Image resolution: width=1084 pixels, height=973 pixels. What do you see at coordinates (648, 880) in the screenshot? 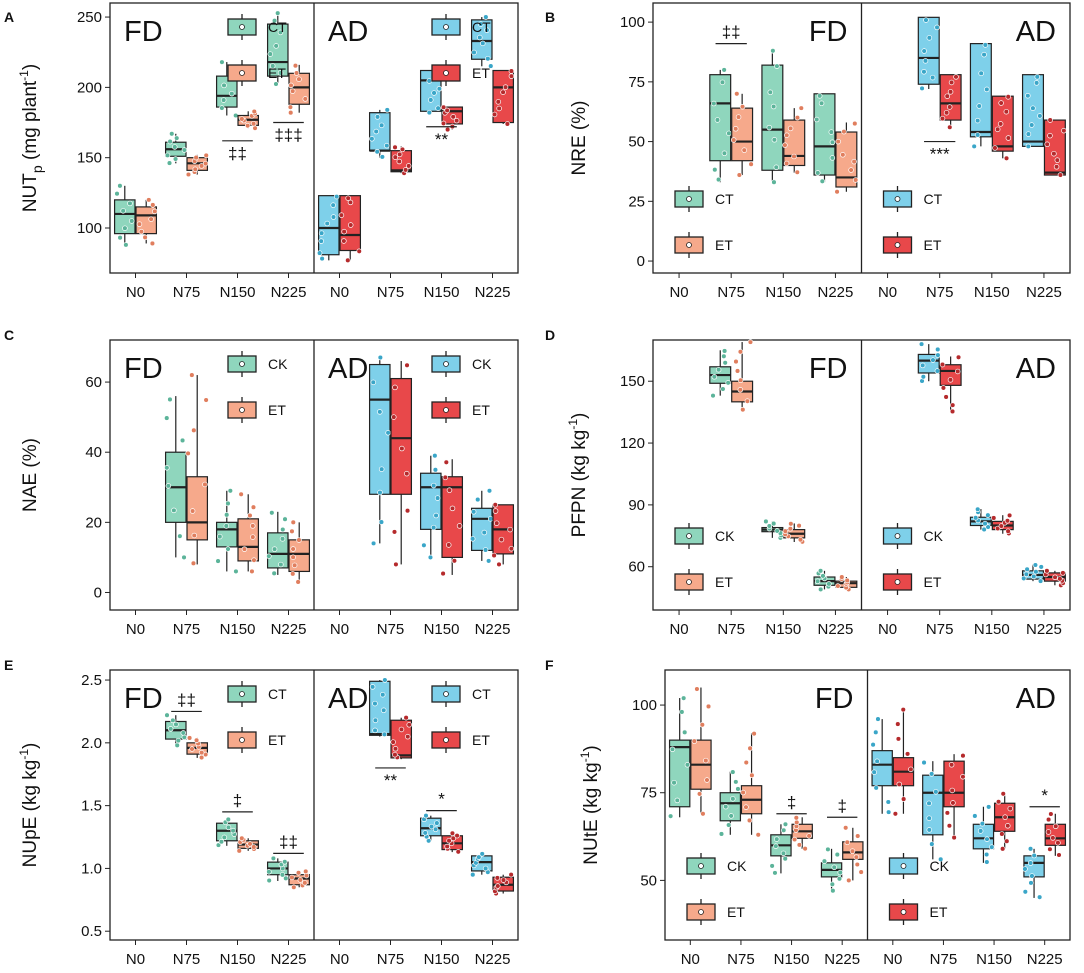
I see `y-tick-label: 50` at bounding box center [648, 880].